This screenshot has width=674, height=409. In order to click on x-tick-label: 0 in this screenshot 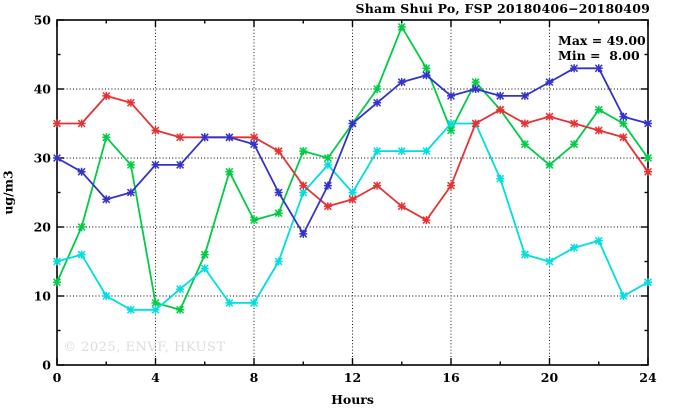, I will do `click(57, 377)`.